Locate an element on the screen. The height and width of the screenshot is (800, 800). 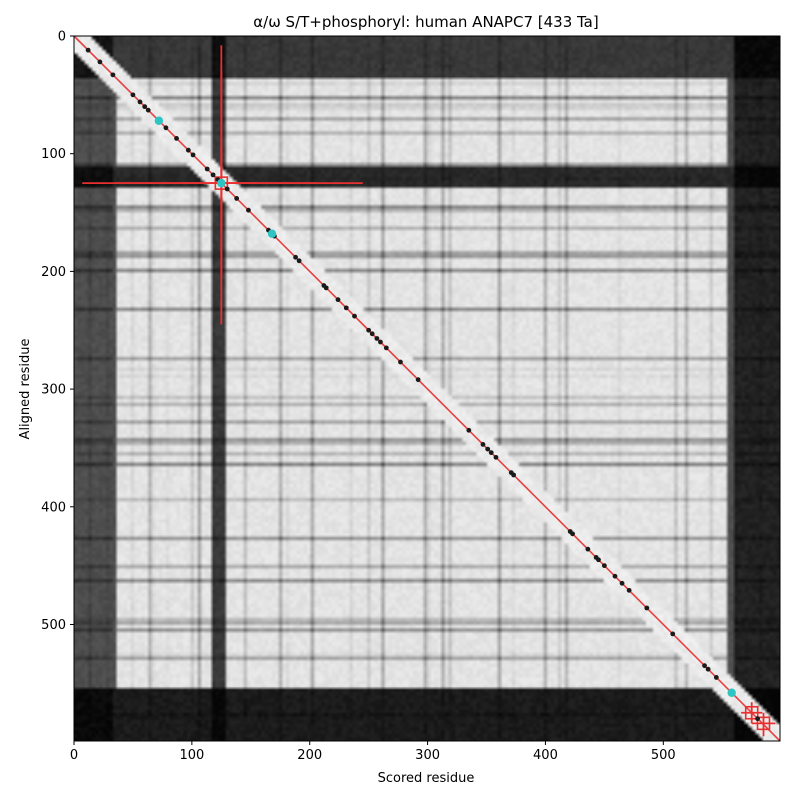
y-tick-label: 200 is located at coordinates (53, 272).